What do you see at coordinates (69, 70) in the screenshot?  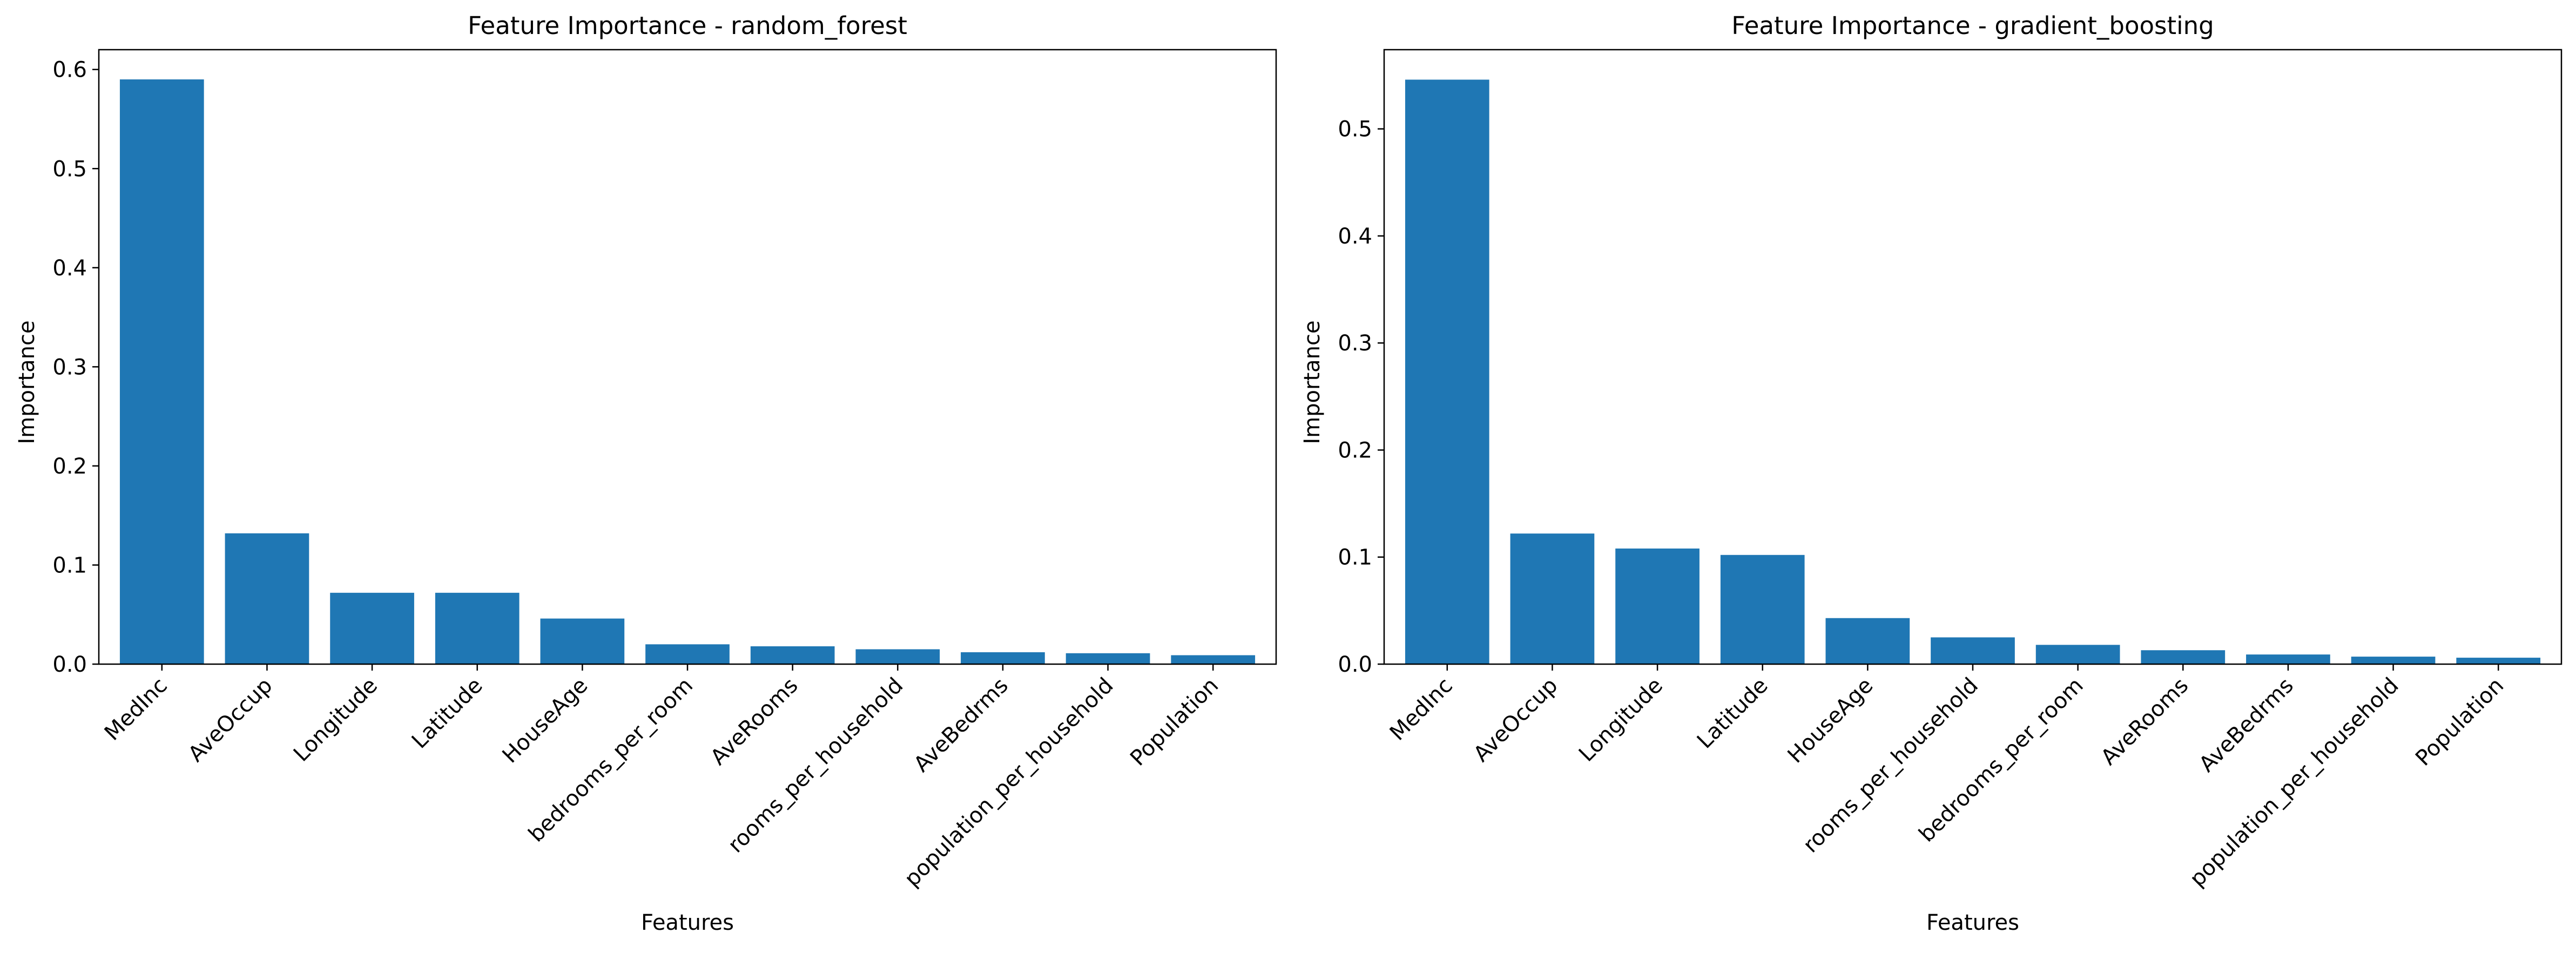 I see `y-tick-label: 0.6` at bounding box center [69, 70].